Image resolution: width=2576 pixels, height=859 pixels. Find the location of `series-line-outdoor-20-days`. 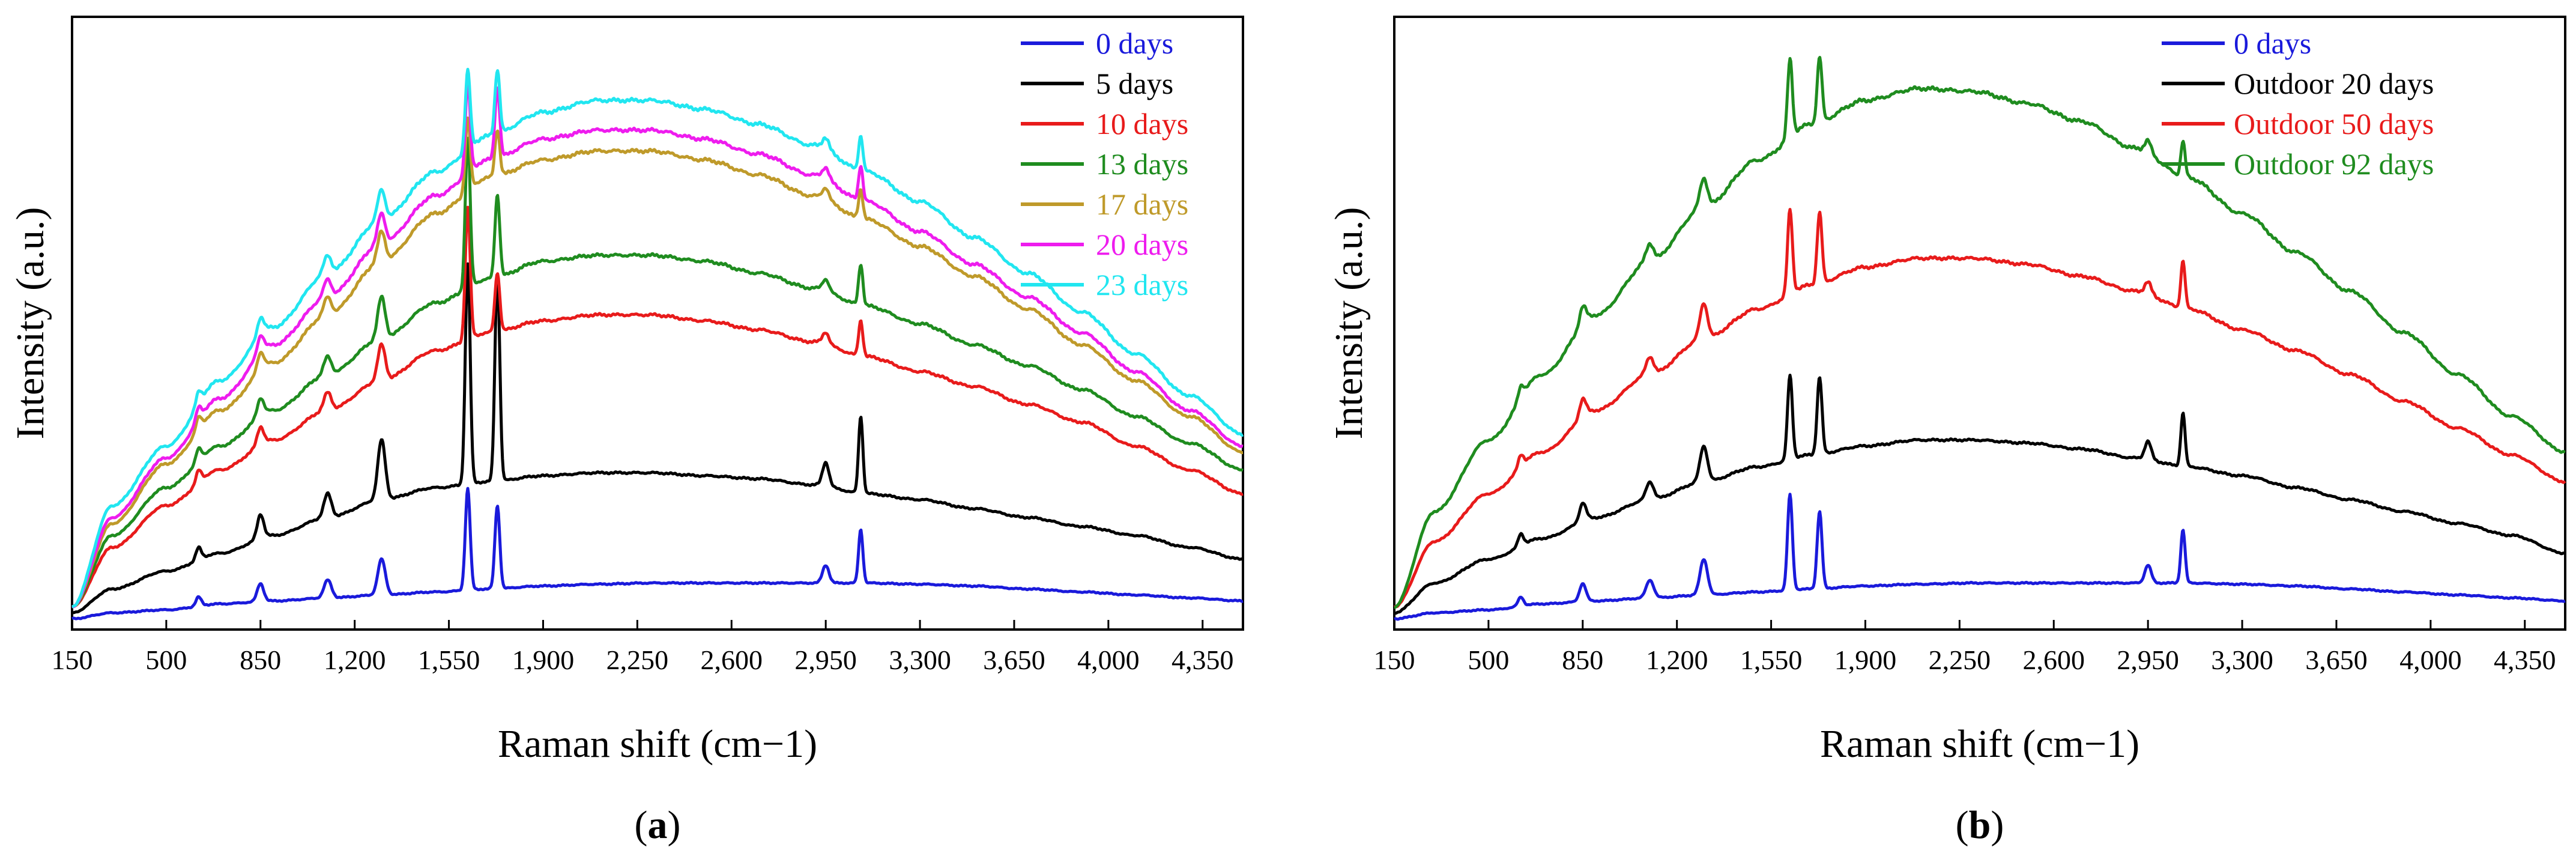

series-line-outdoor-20-days is located at coordinates (1979, 494).